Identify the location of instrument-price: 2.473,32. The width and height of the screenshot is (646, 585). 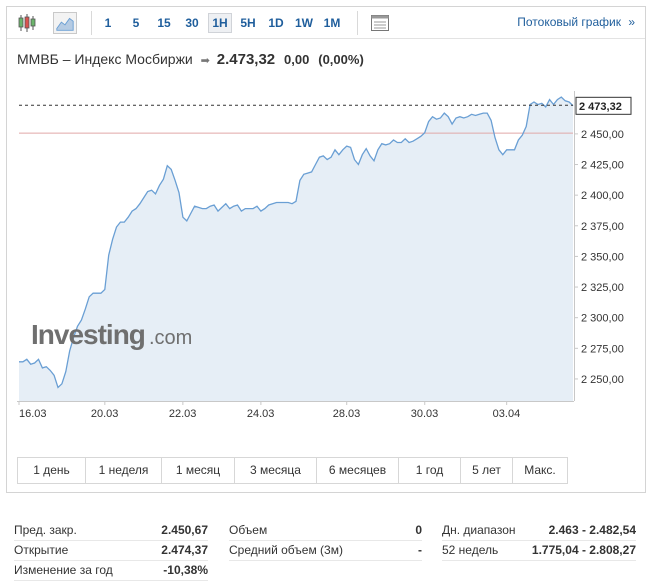
(246, 59).